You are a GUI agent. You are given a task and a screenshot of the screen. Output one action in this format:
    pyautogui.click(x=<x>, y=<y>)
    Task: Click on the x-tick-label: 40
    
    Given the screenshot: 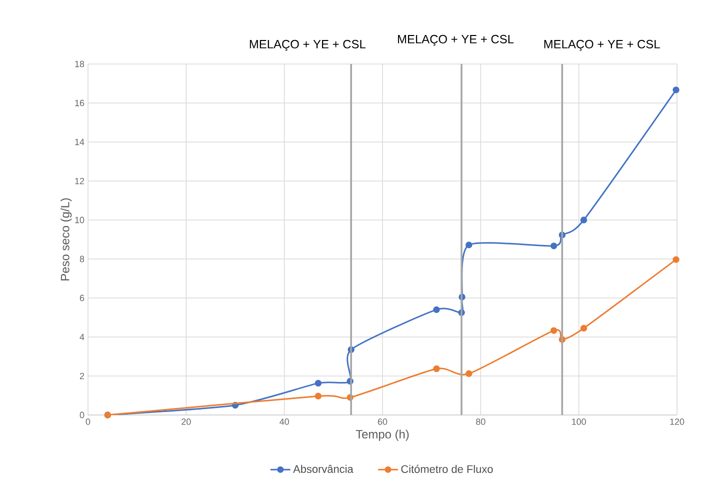 What is the action you would take?
    pyautogui.click(x=284, y=421)
    